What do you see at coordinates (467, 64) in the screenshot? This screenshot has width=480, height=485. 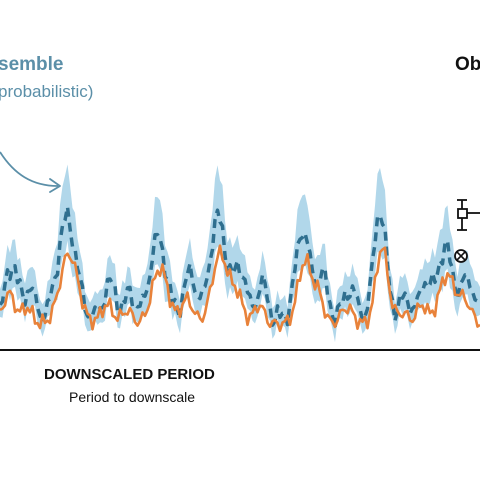 I see `observations-title: Ob` at bounding box center [467, 64].